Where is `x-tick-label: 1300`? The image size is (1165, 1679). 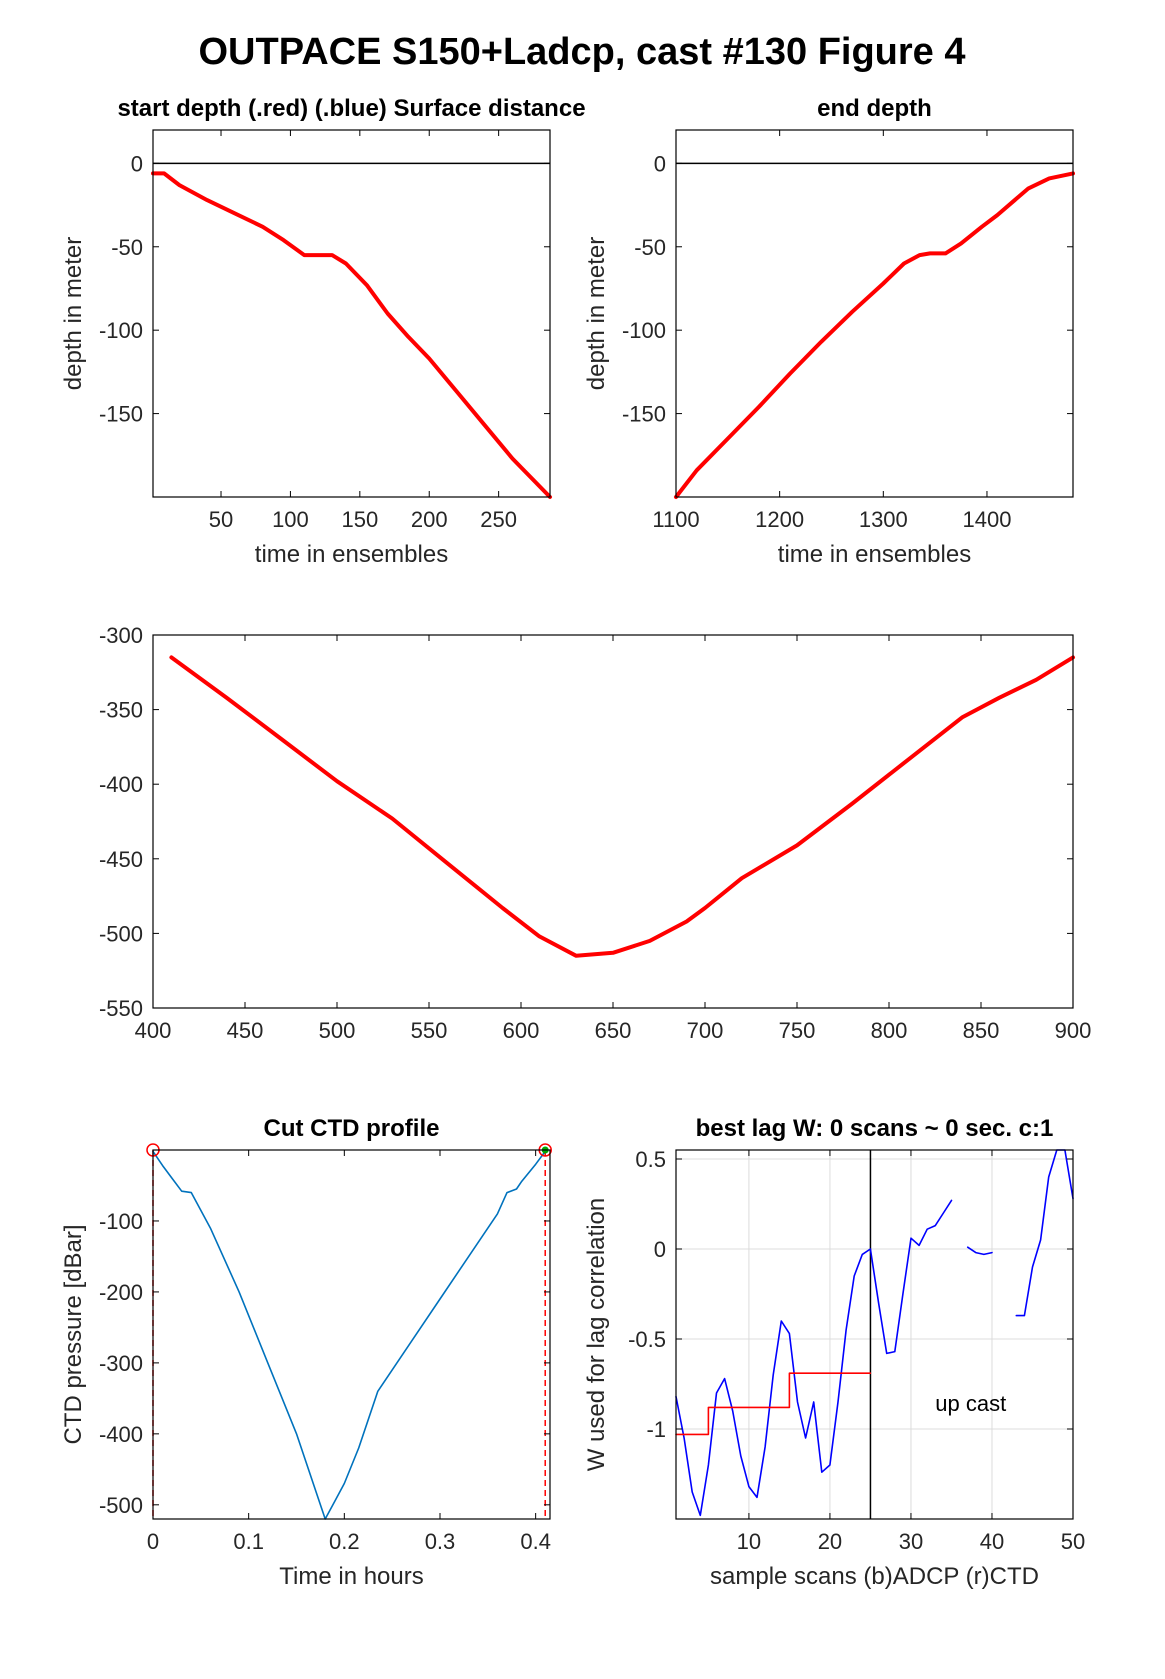
x-tick-label: 1300 is located at coordinates (883, 519).